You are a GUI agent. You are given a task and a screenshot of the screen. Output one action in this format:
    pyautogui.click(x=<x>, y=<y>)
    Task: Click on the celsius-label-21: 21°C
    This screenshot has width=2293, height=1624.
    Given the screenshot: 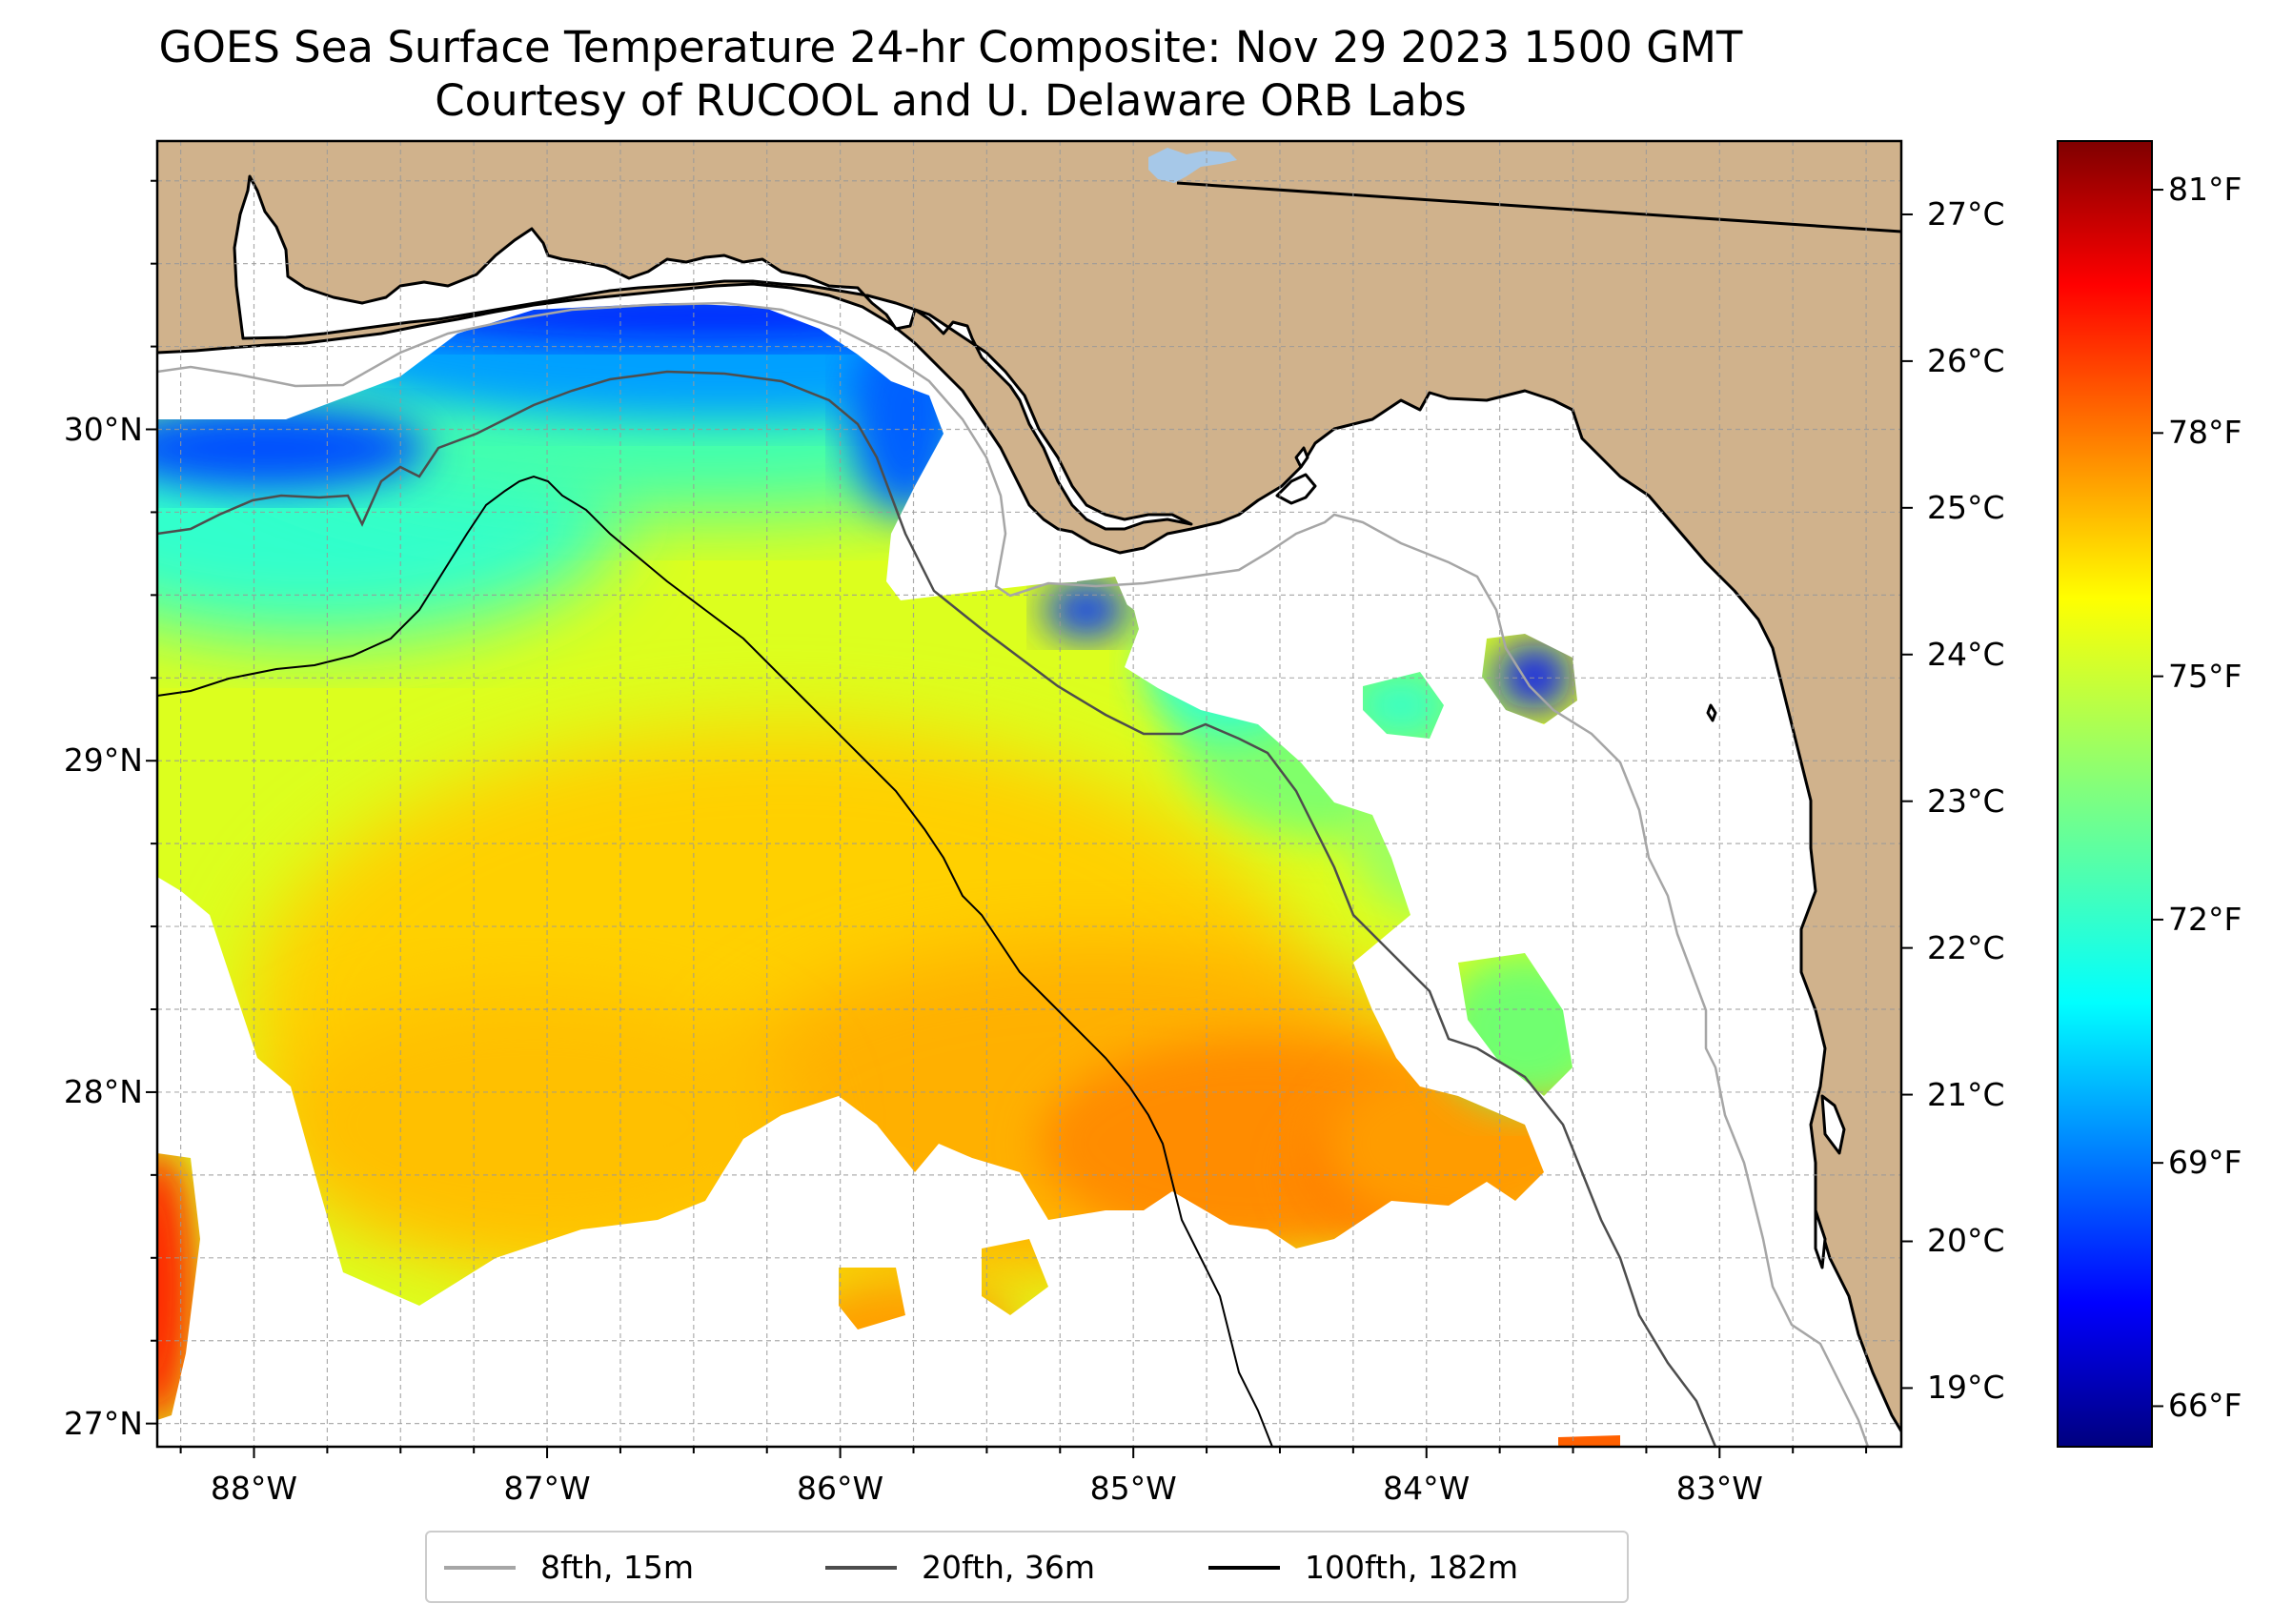 What is the action you would take?
    pyautogui.click(x=1966, y=1094)
    